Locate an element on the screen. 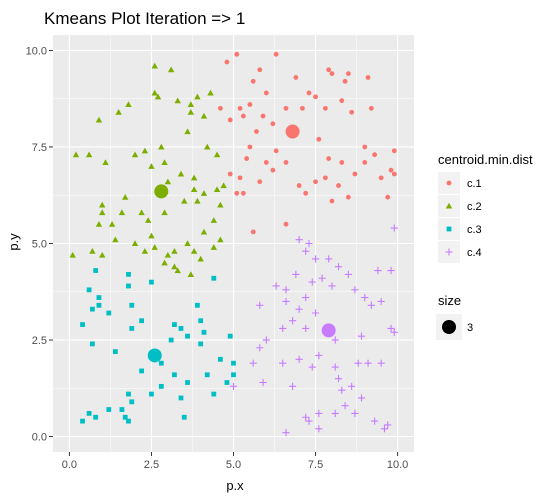 Image resolution: width=560 pixels, height=500 pixels. legend: centroid.min.dist c.1 c.2 c.3 c.4 size 3 is located at coordinates (484, 246).